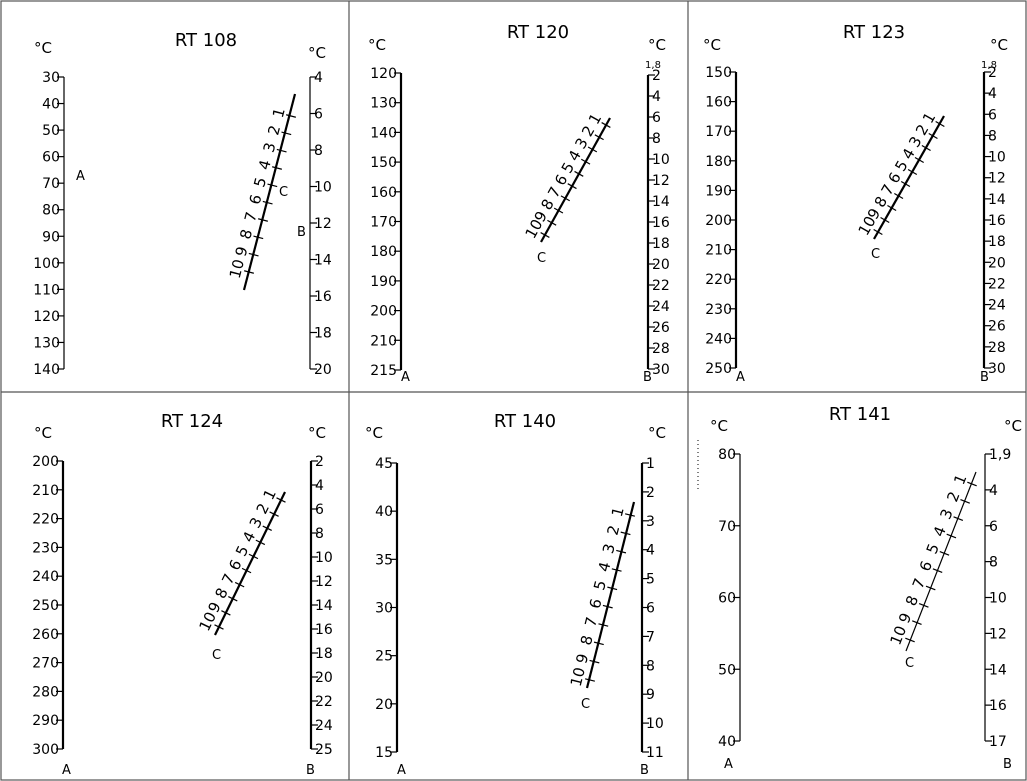  I want to click on scale-a-tick-label: 35, so click(384, 560).